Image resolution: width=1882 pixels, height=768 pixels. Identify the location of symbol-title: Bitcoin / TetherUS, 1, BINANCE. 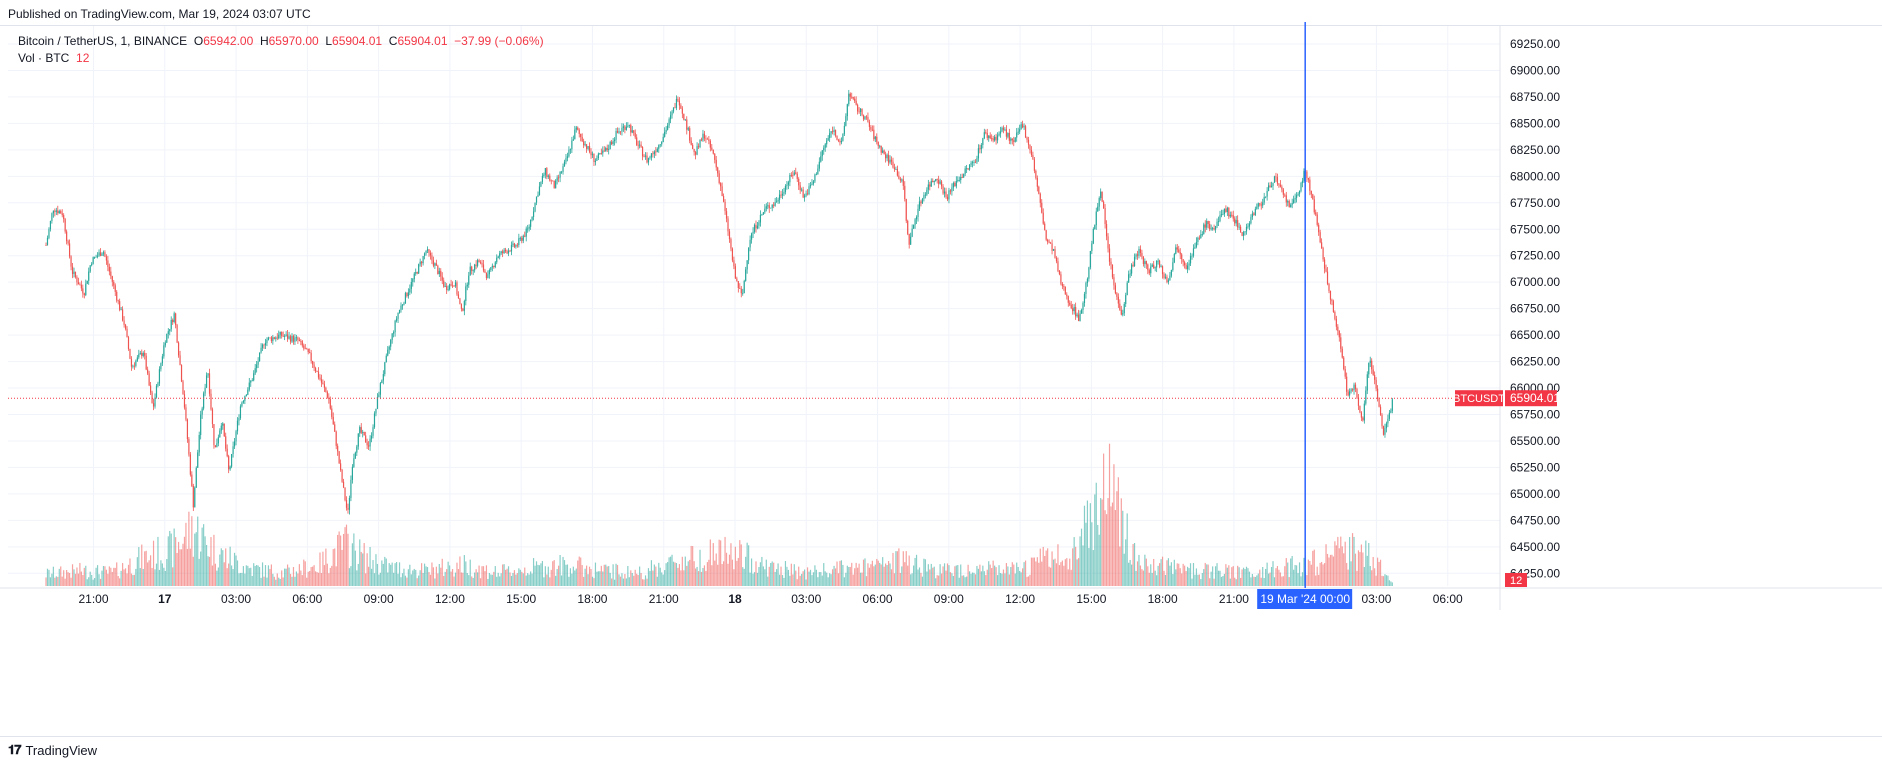
(103, 41).